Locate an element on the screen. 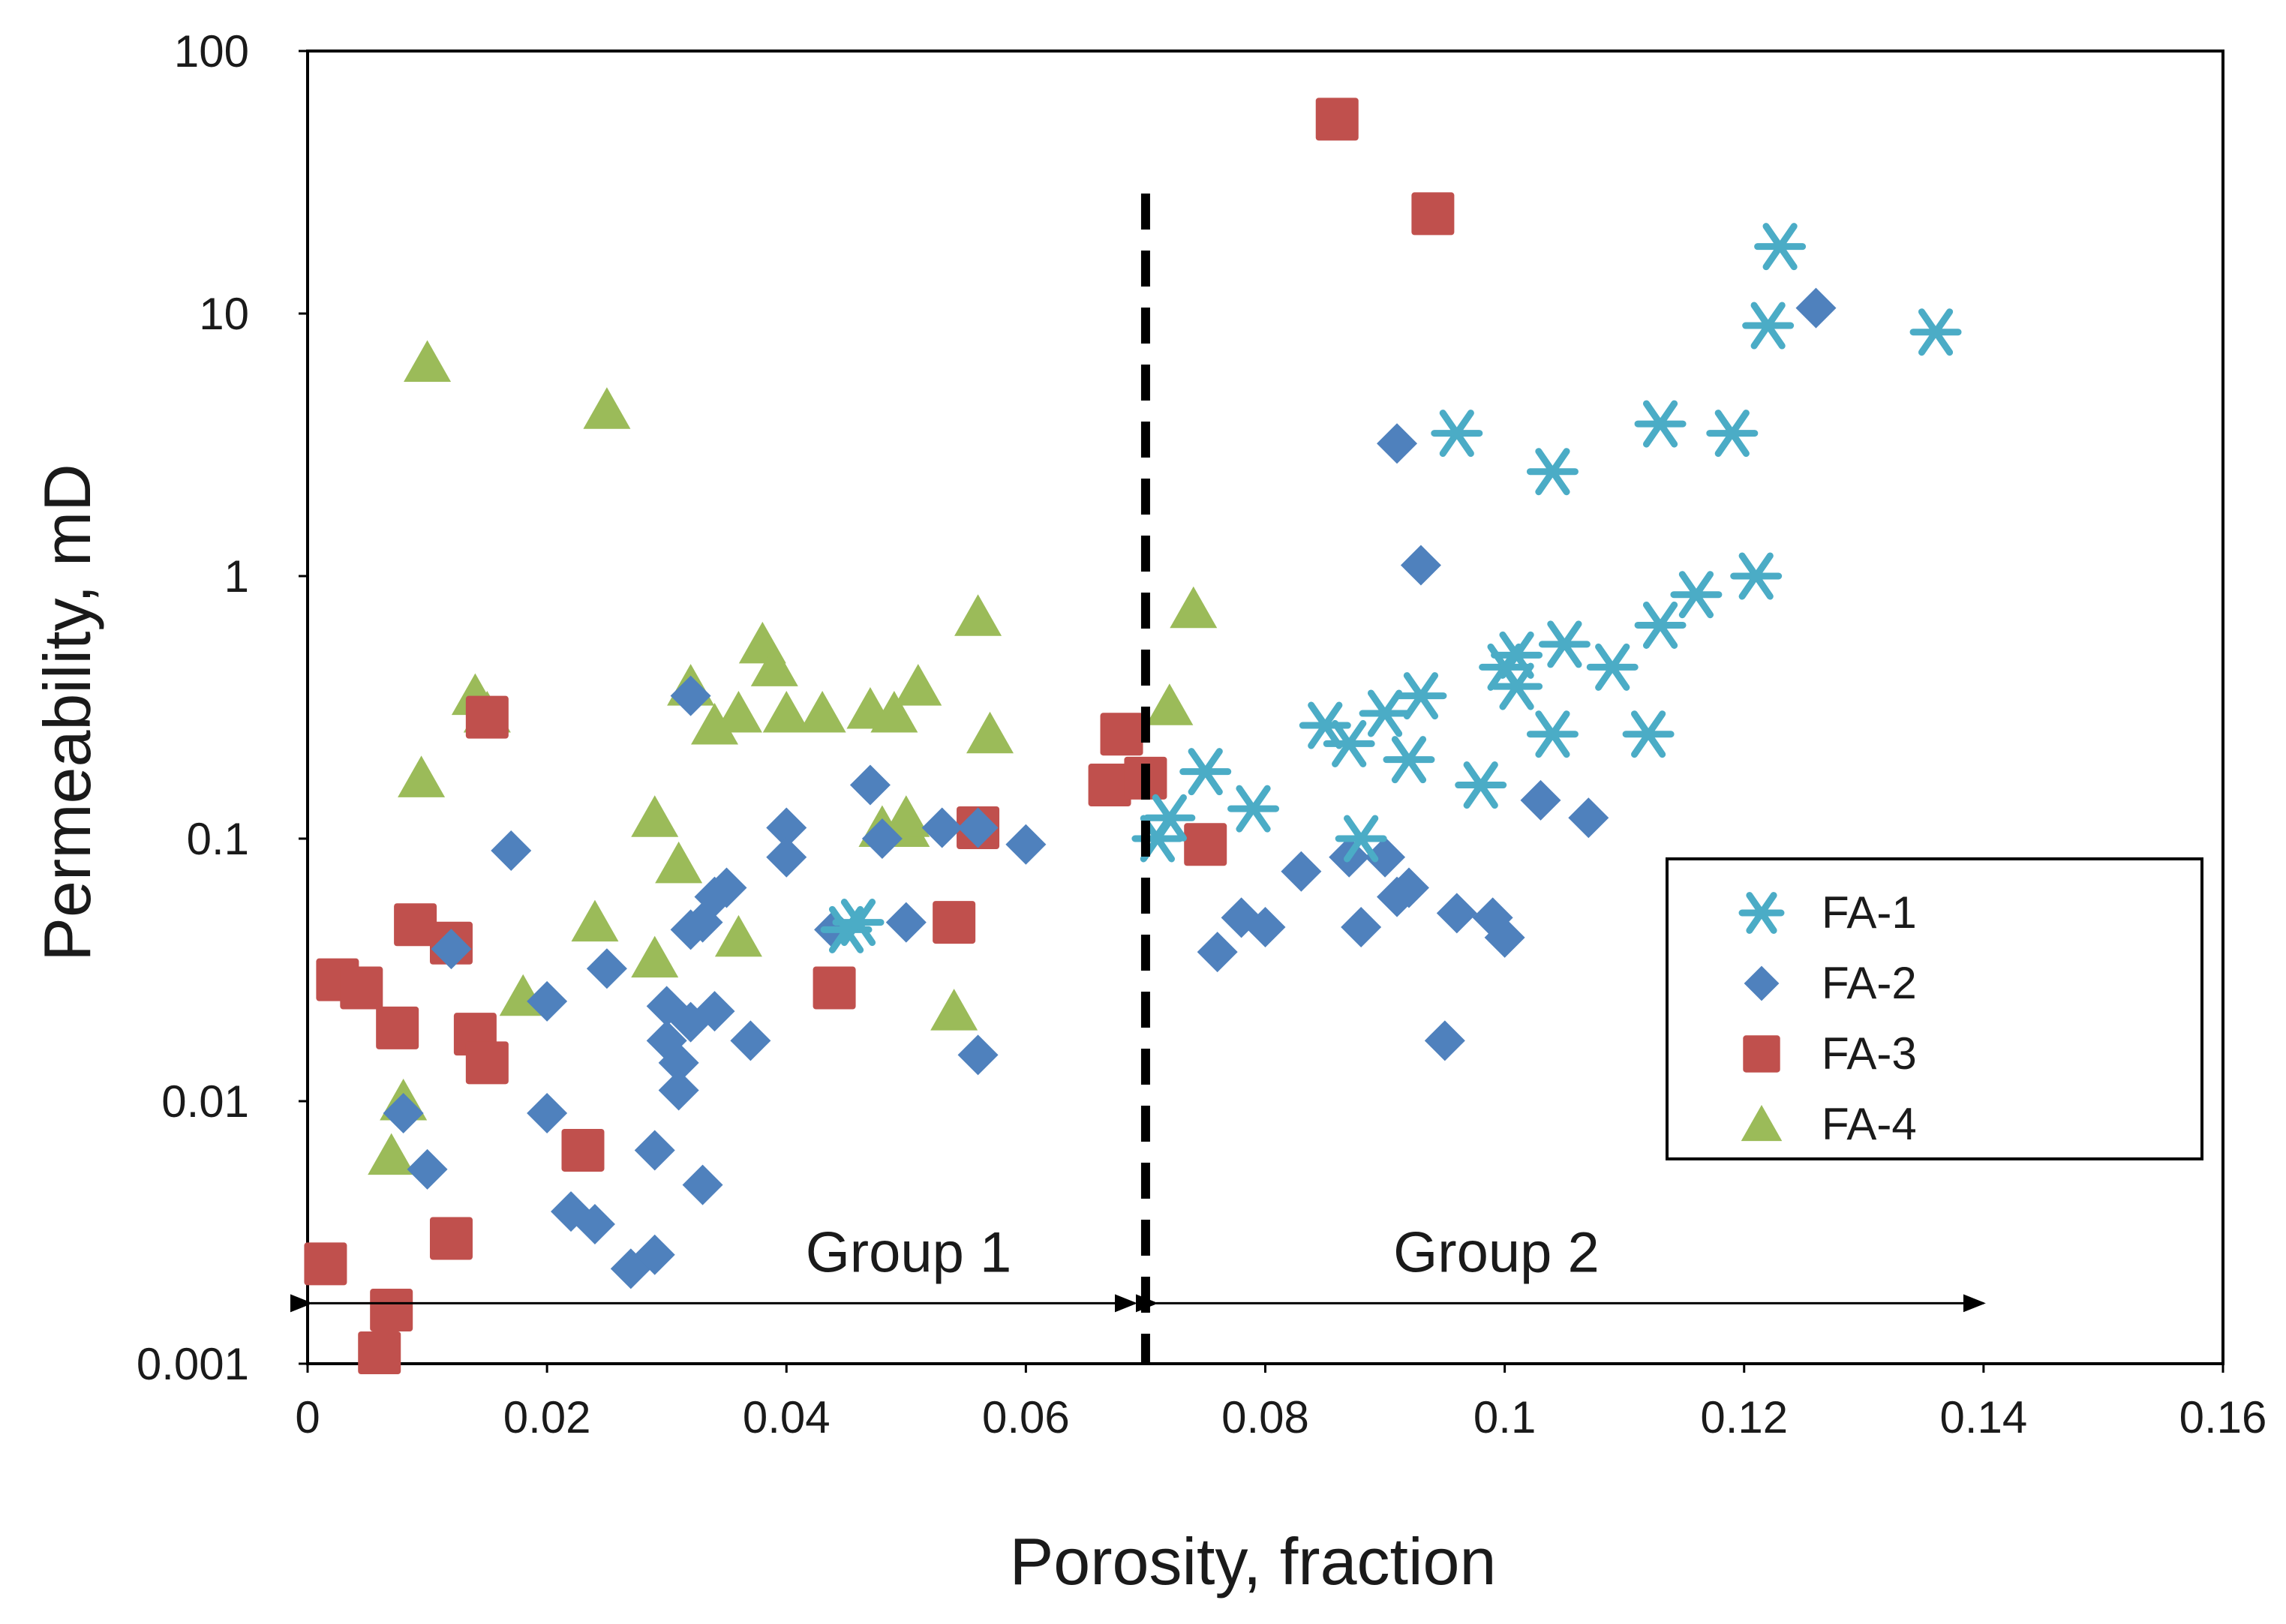 The height and width of the screenshot is (1624, 2286). x-tick-label: 0.16 is located at coordinates (2223, 1417).